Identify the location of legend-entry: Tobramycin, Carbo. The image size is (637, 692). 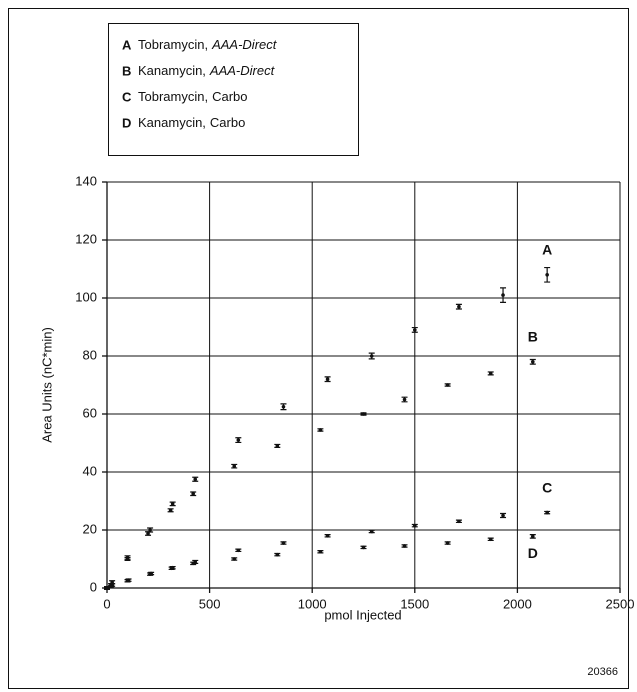
(193, 96).